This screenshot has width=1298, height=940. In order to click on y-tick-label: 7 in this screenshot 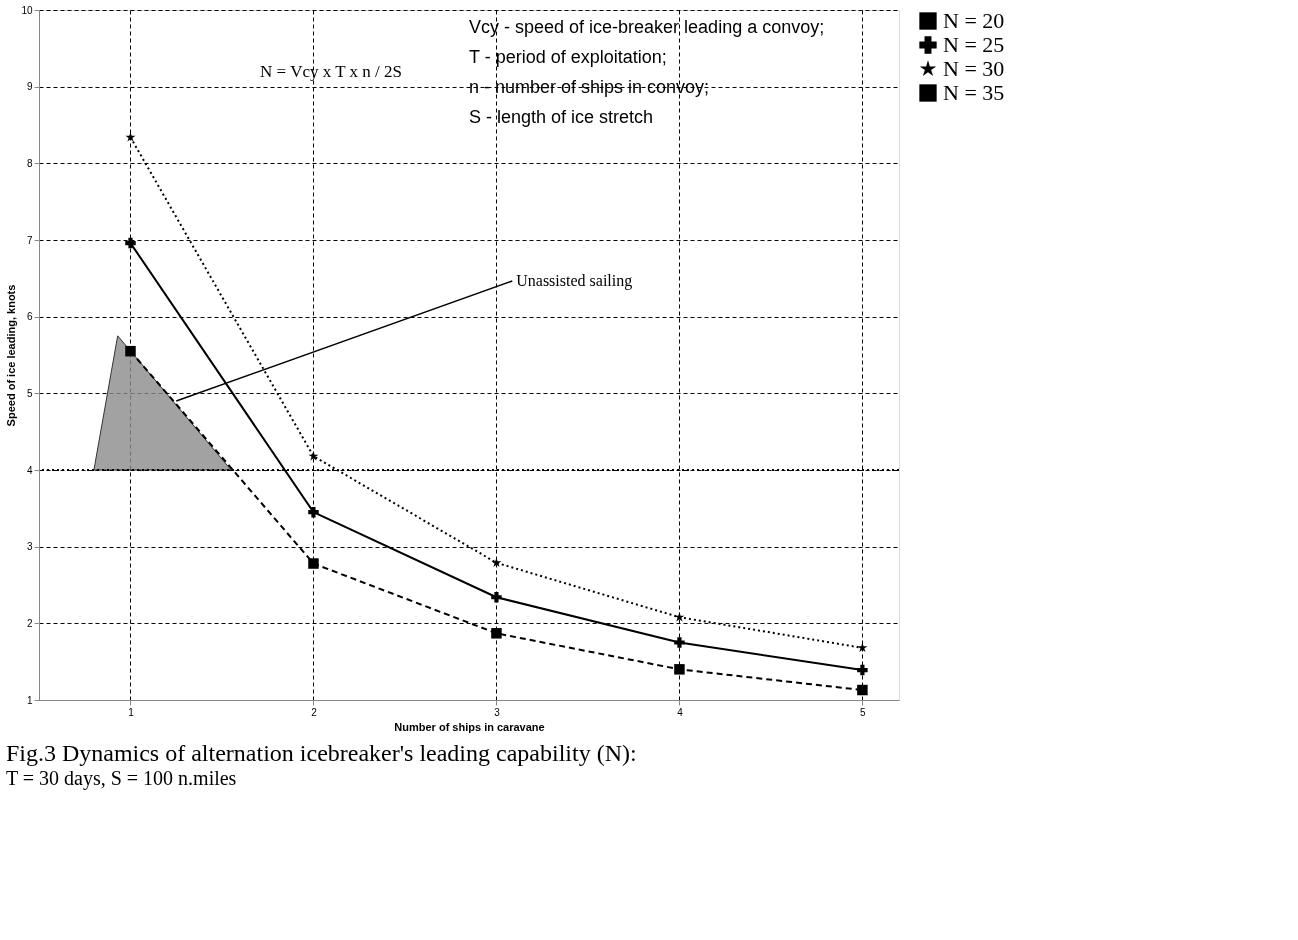, I will do `click(29, 240)`.